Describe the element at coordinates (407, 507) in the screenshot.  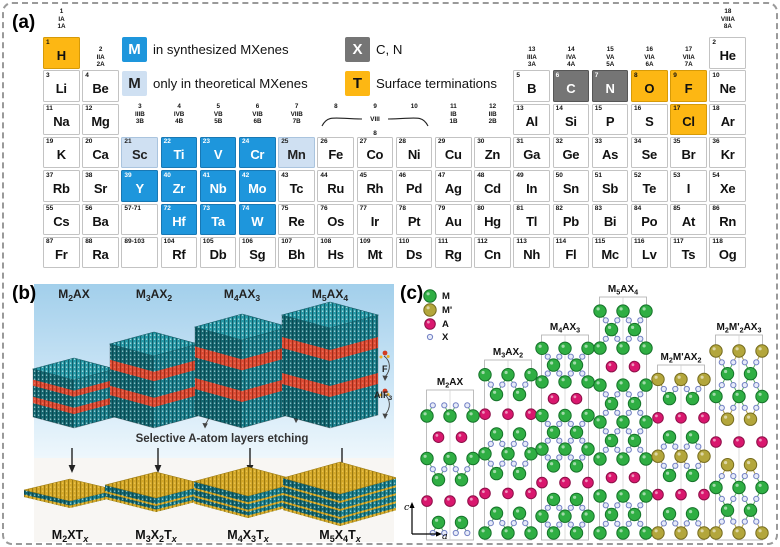
I see `svg-text: c` at that location.